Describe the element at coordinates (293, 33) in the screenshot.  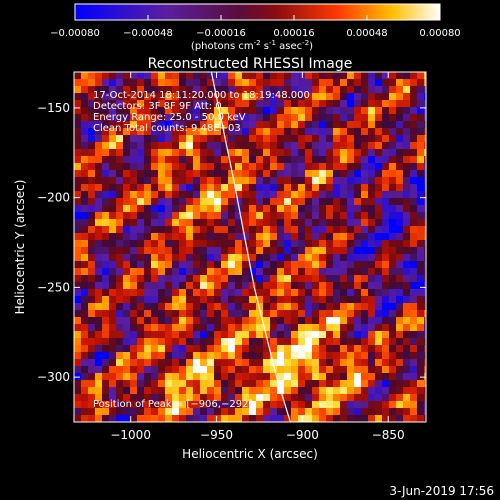
I see `colorbar-tick-label: 0.00016` at that location.